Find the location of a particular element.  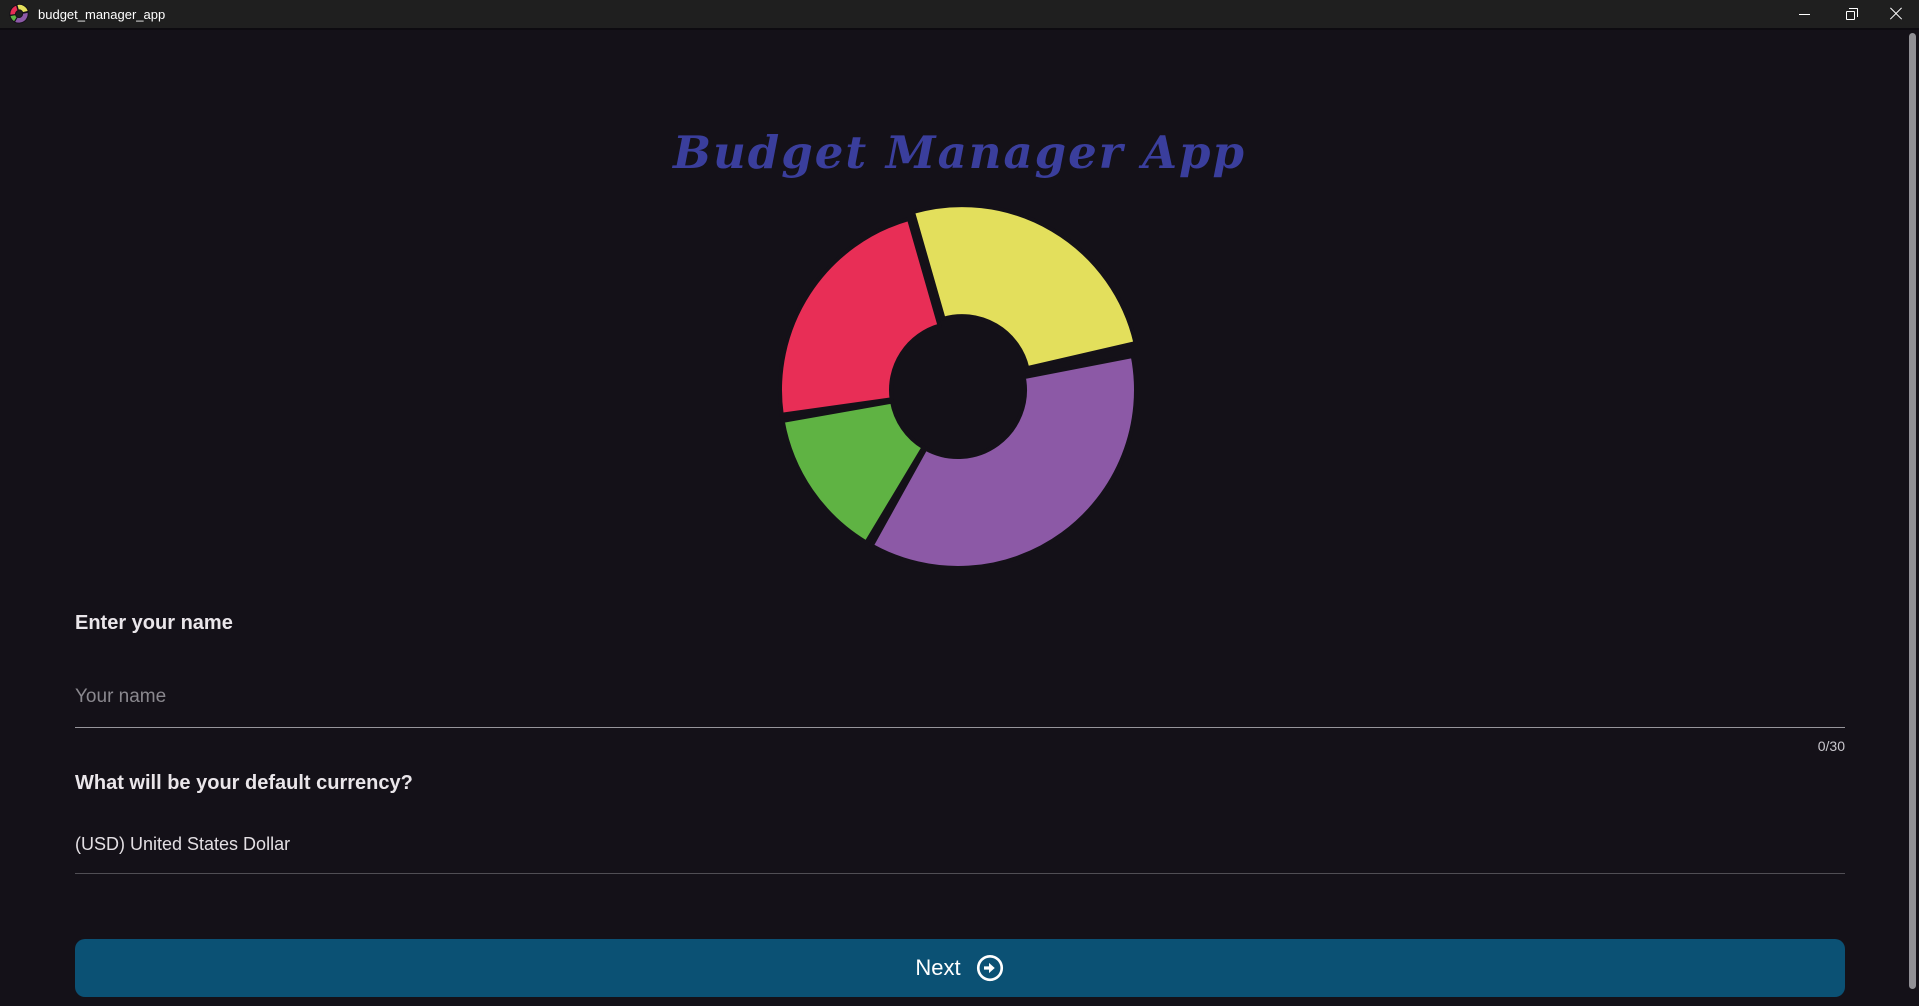

restore-icon is located at coordinates (1851, 14).